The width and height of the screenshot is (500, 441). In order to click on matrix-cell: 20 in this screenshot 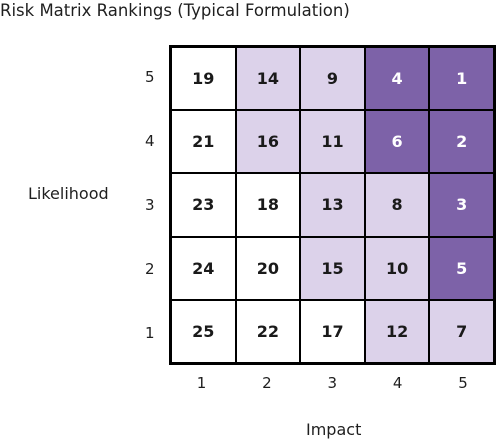, I will do `click(268, 268)`.